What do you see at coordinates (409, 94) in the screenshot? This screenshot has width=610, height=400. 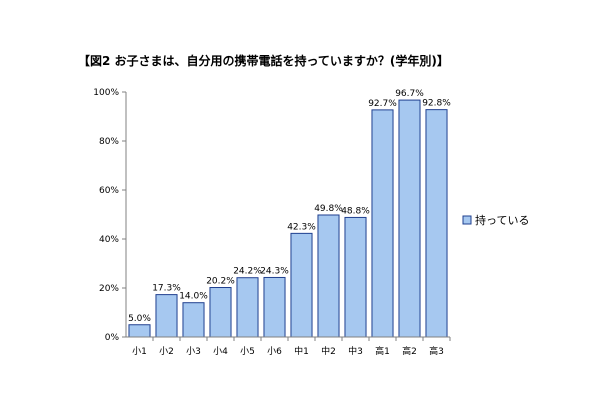 I see `data-label-11: 96.7%` at bounding box center [409, 94].